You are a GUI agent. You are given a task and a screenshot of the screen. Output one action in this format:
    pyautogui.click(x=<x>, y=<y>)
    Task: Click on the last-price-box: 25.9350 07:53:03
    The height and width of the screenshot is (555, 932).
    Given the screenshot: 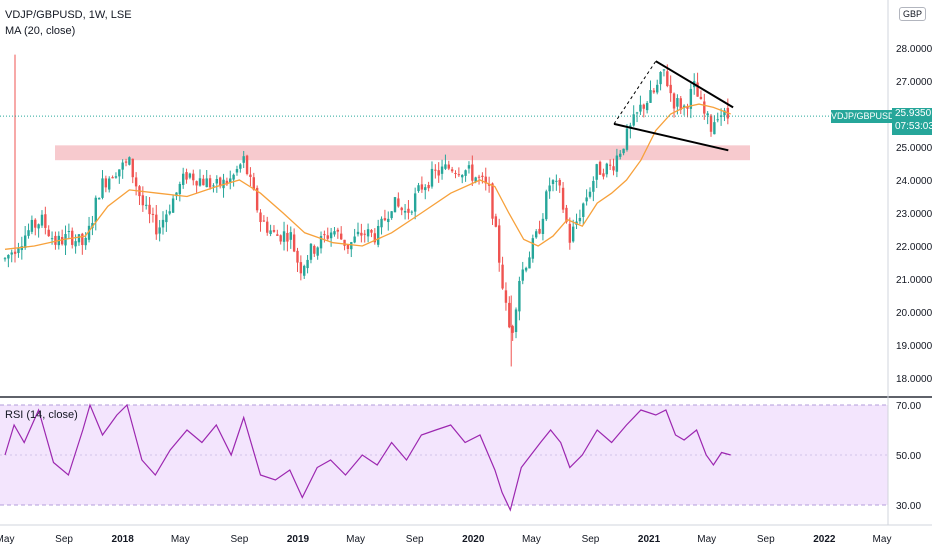 What is the action you would take?
    pyautogui.click(x=912, y=121)
    